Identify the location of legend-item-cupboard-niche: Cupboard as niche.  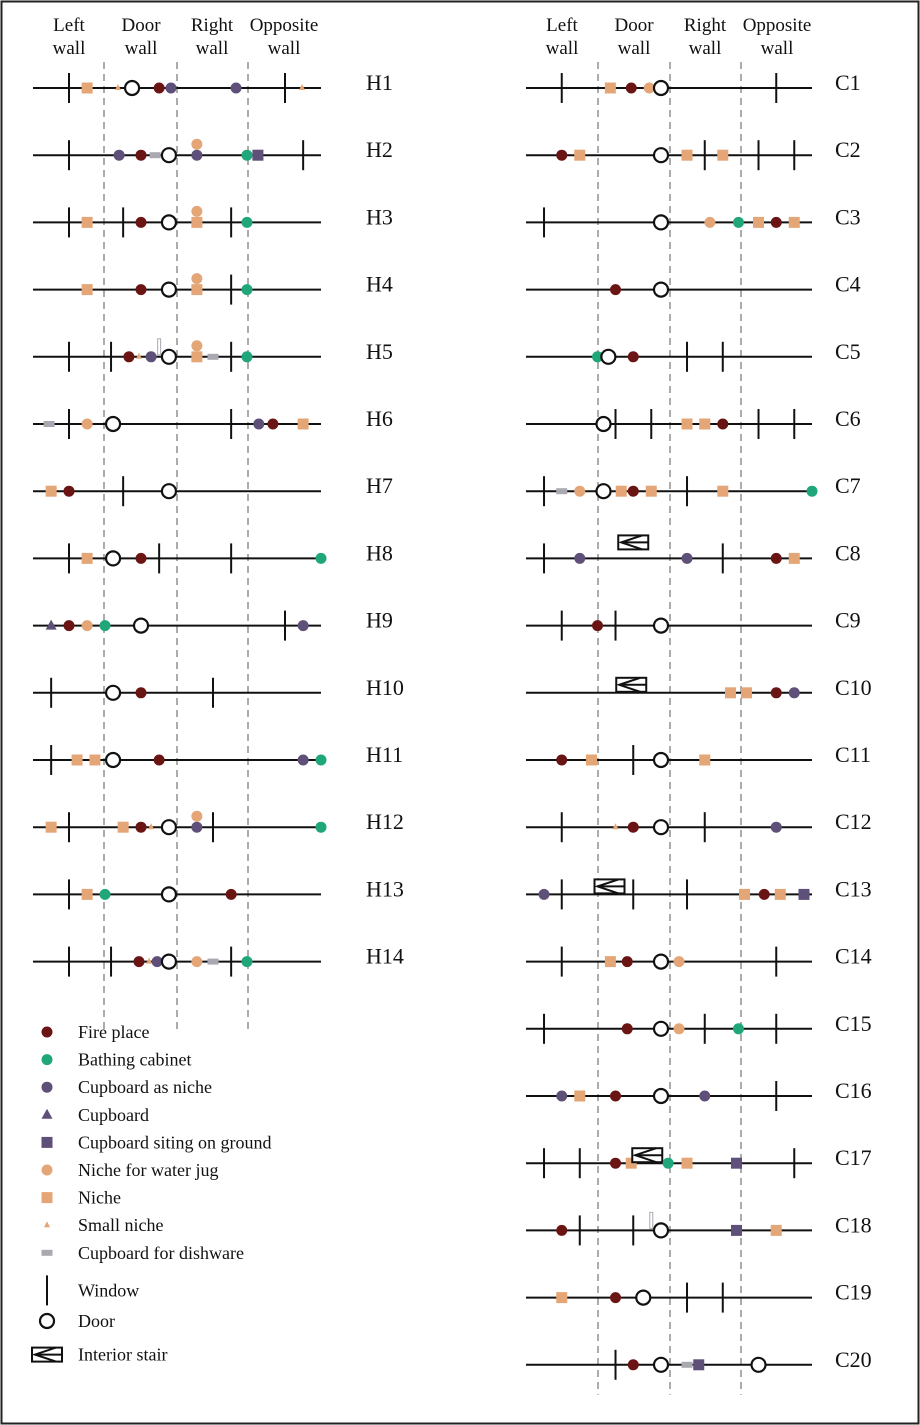
(126, 1087).